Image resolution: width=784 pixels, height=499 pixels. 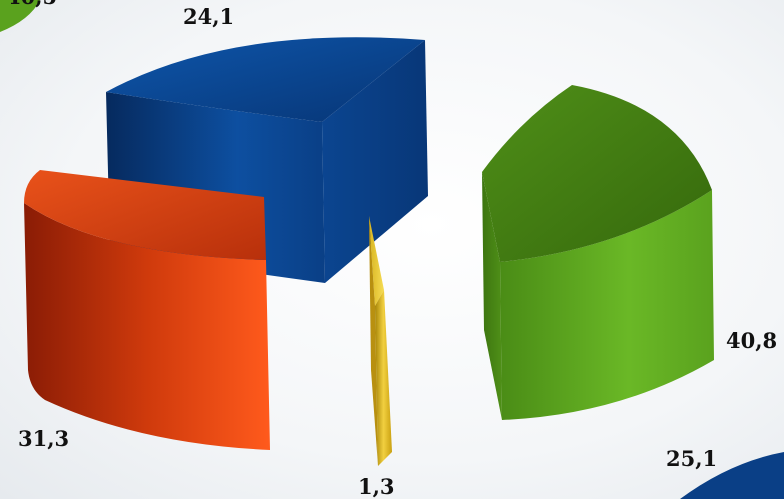 What do you see at coordinates (208, 16) in the screenshot?
I see `data-label-blue: 24,1` at bounding box center [208, 16].